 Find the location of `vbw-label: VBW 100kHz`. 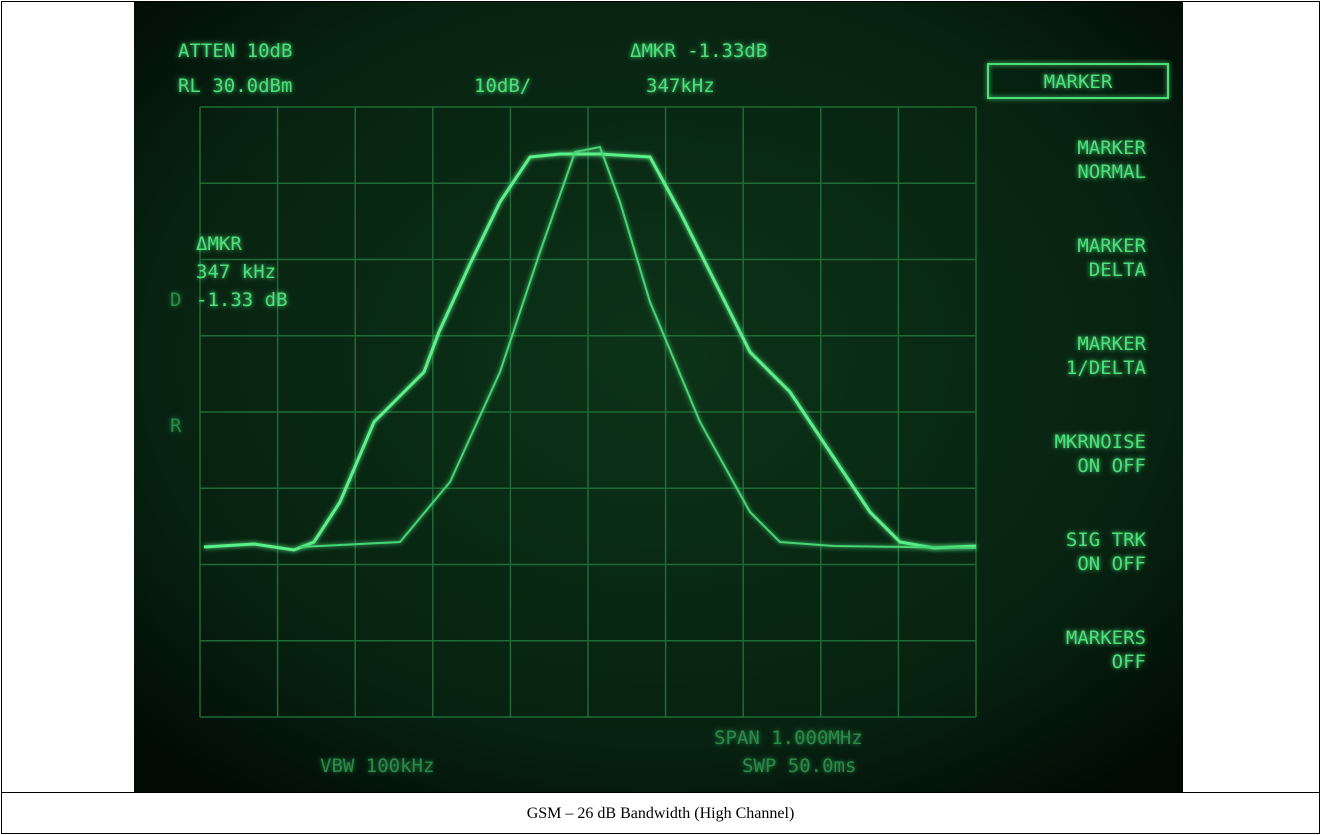

vbw-label: VBW 100kHz is located at coordinates (377, 766).